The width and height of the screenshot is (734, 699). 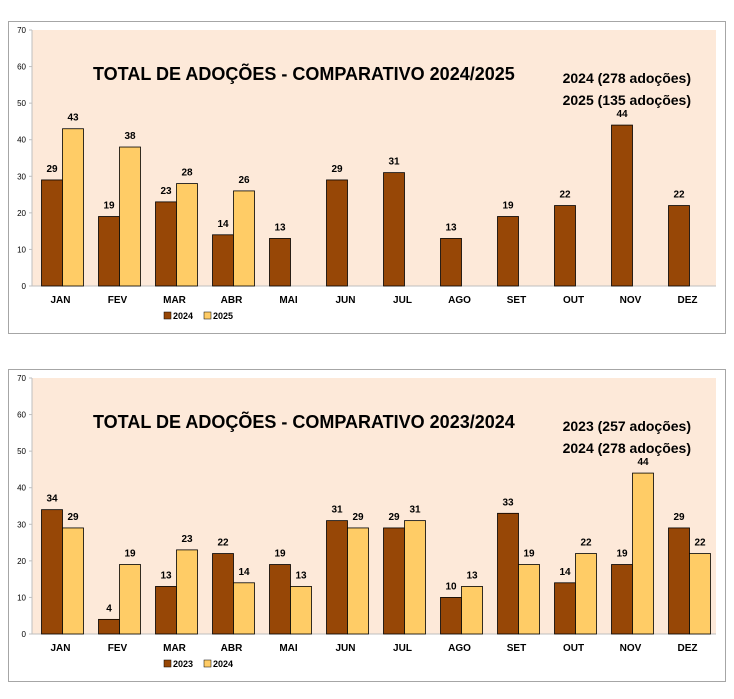 I want to click on chart-title: TOTAL DE ADOÇÕES - COMPARATIVO 2024/2025, so click(x=304, y=73).